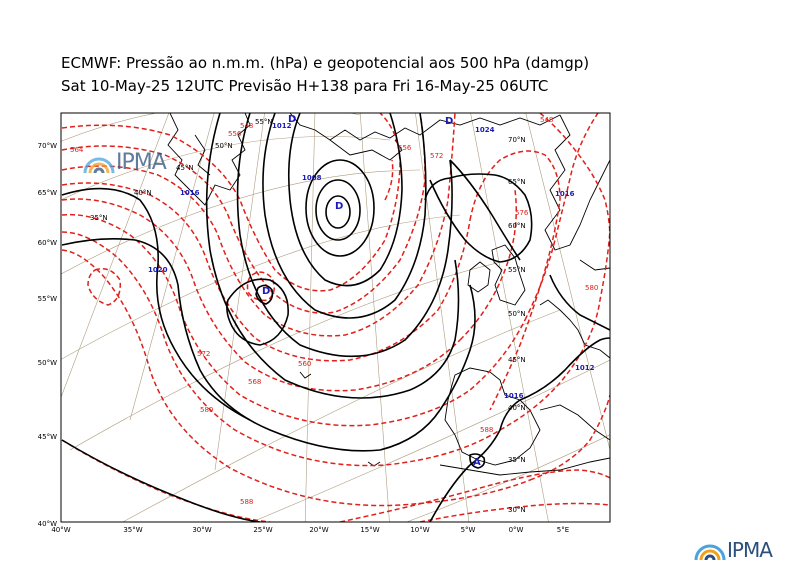  I want to click on svg-text: 1020, so click(158, 270).